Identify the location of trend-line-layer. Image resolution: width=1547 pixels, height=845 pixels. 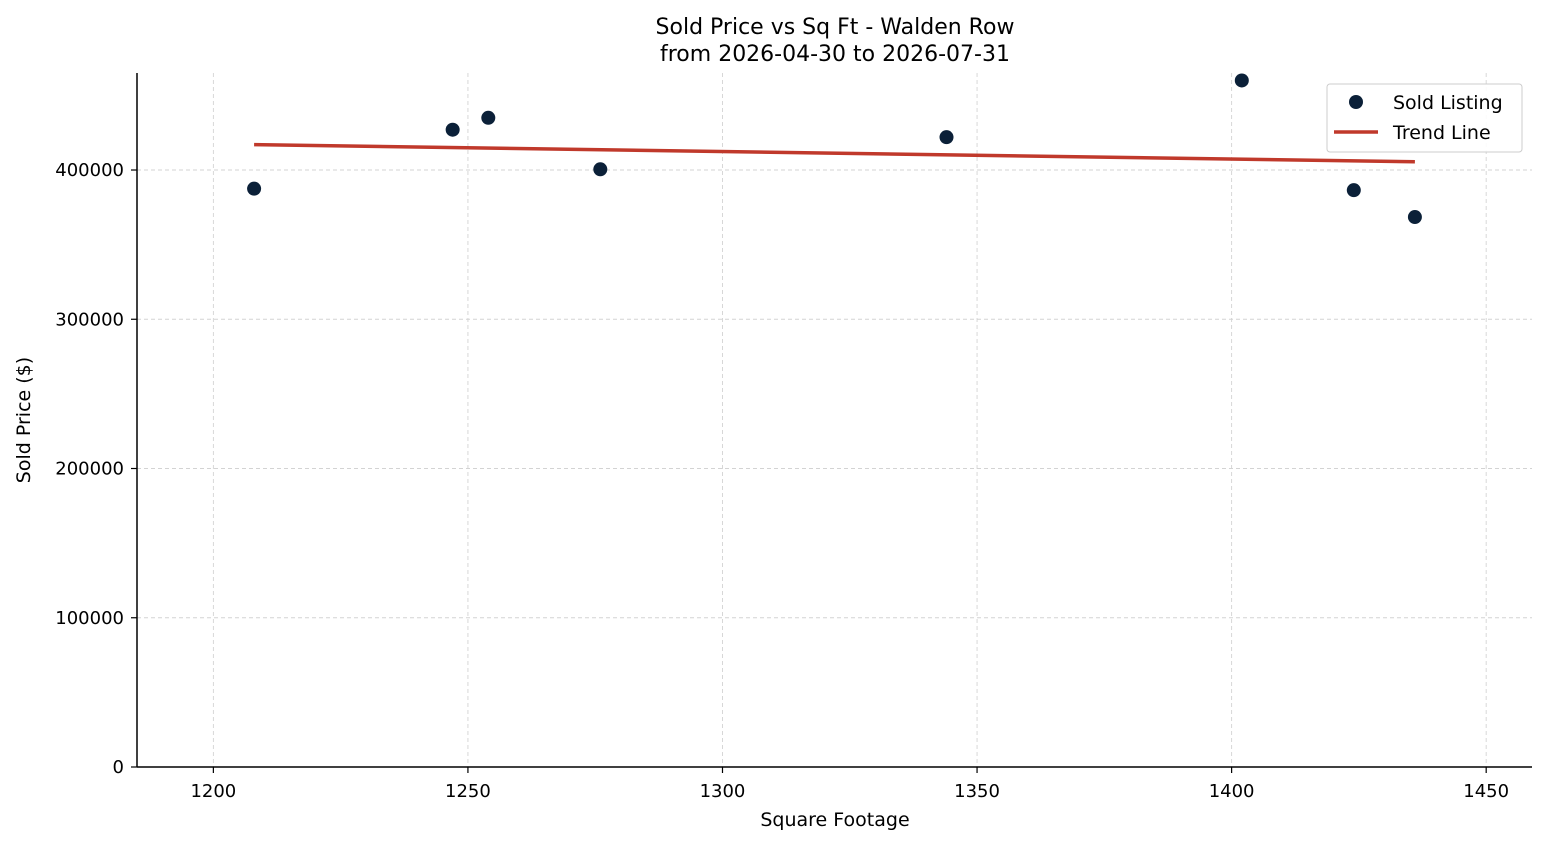
(834, 153).